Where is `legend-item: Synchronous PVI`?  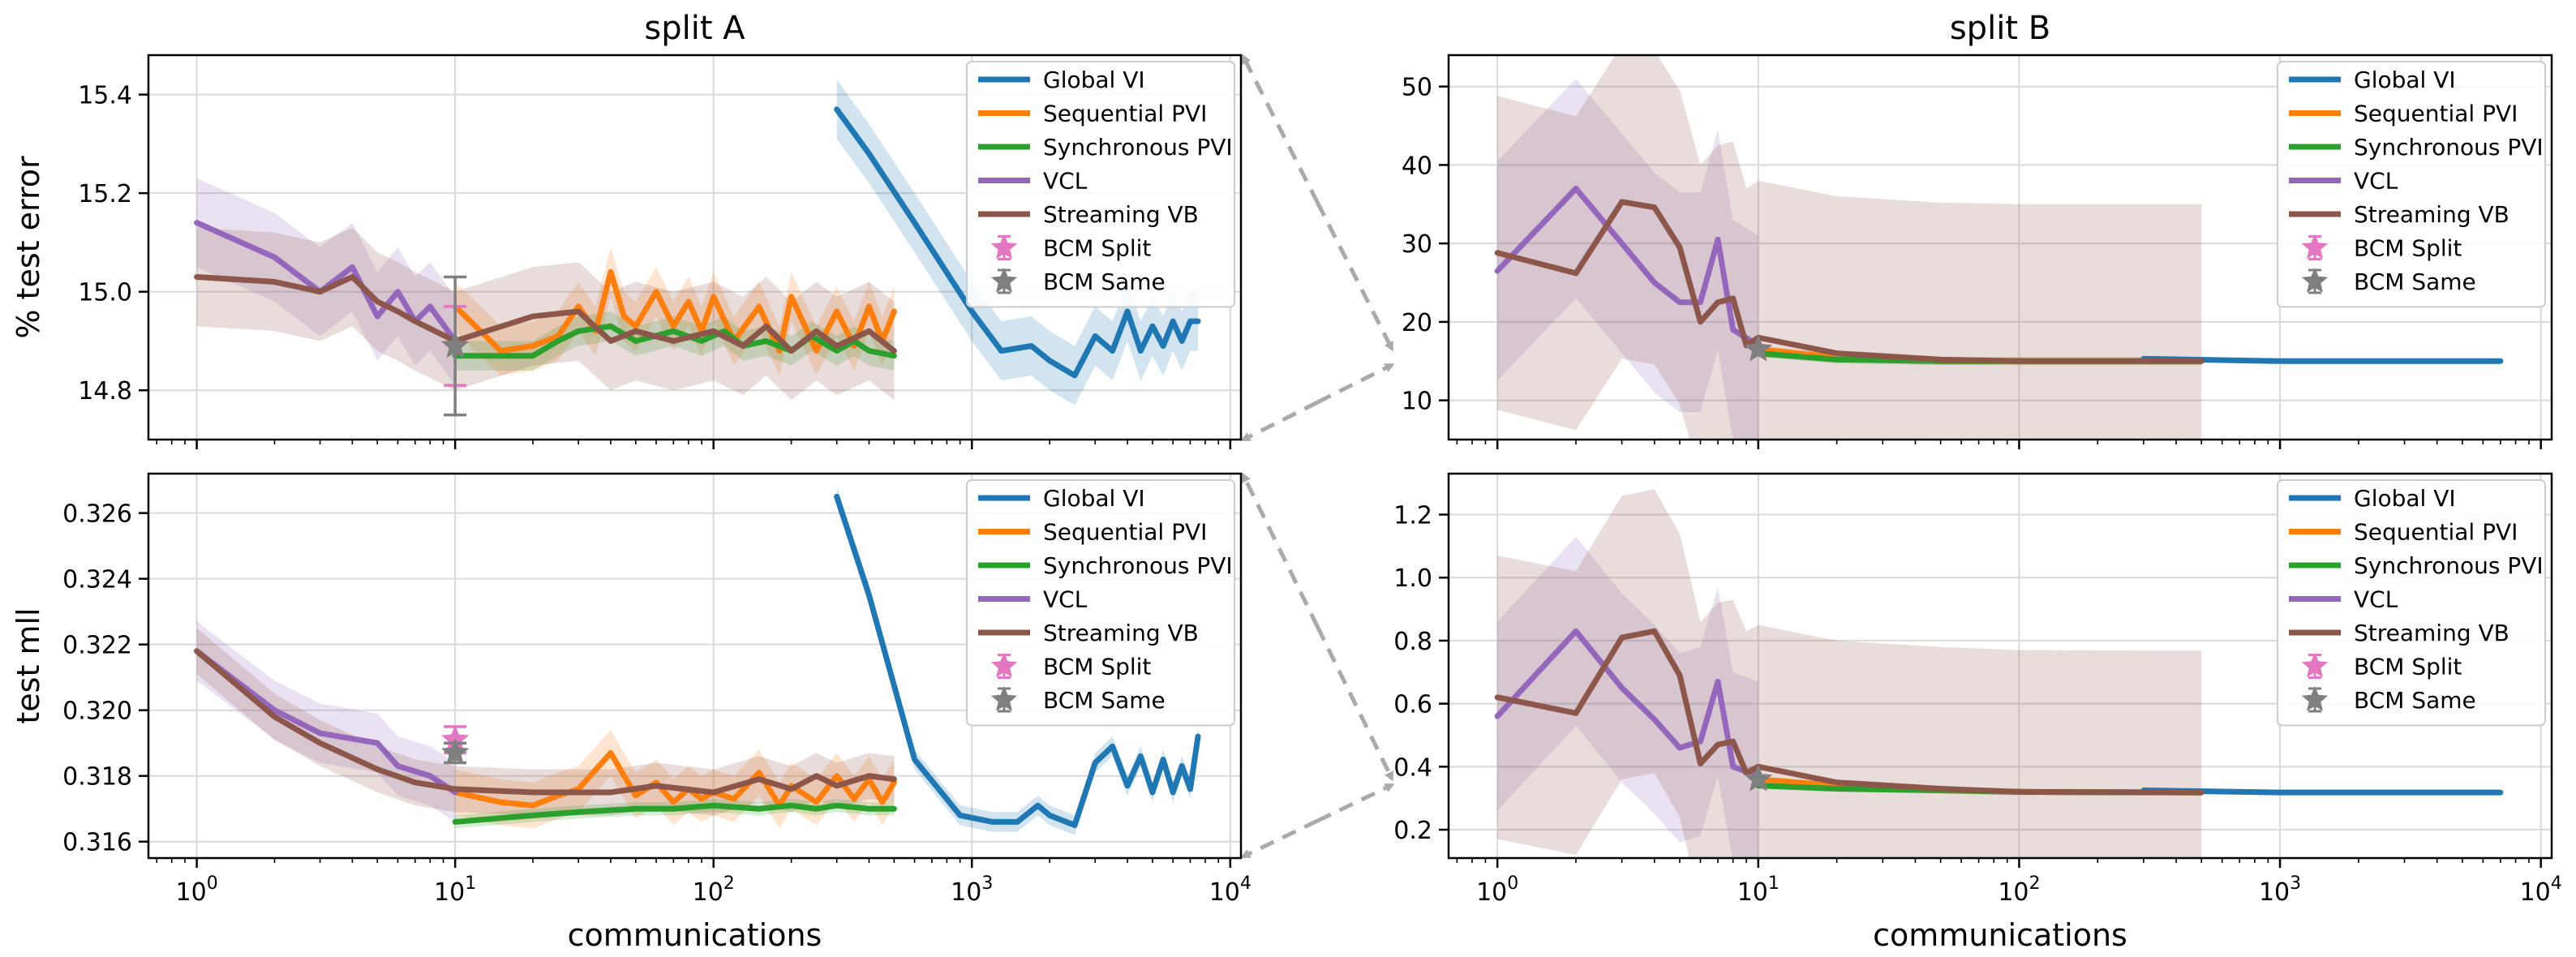 legend-item: Synchronous PVI is located at coordinates (2416, 148).